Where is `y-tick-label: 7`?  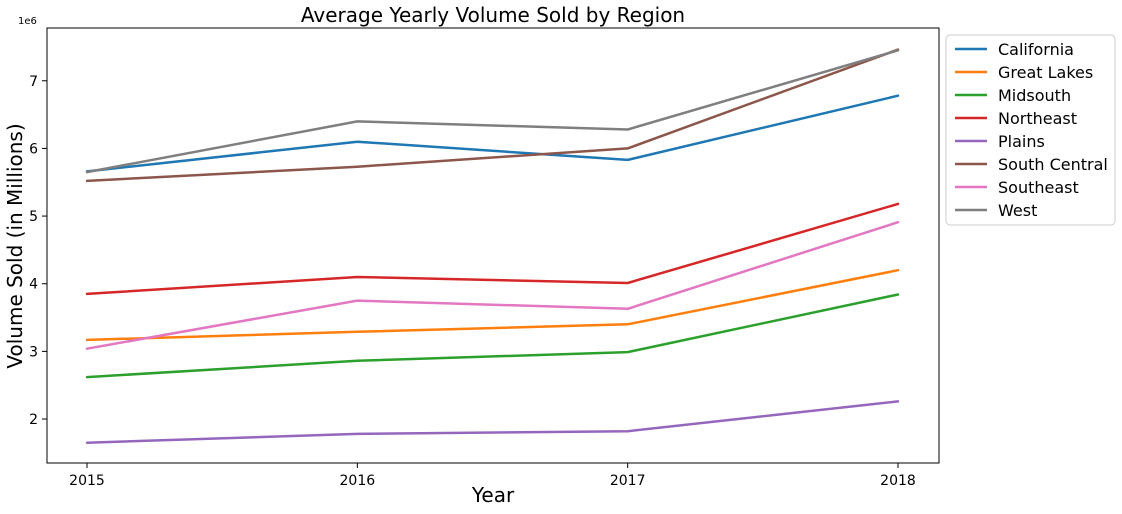 y-tick-label: 7 is located at coordinates (33, 82).